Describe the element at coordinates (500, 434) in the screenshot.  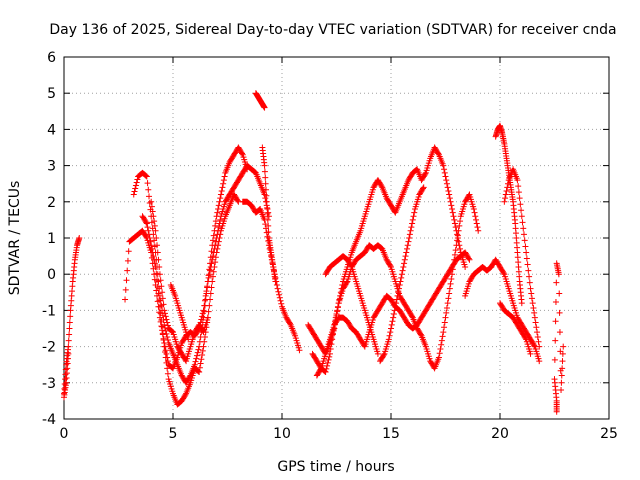
I see `x-tick-label: 20` at that location.